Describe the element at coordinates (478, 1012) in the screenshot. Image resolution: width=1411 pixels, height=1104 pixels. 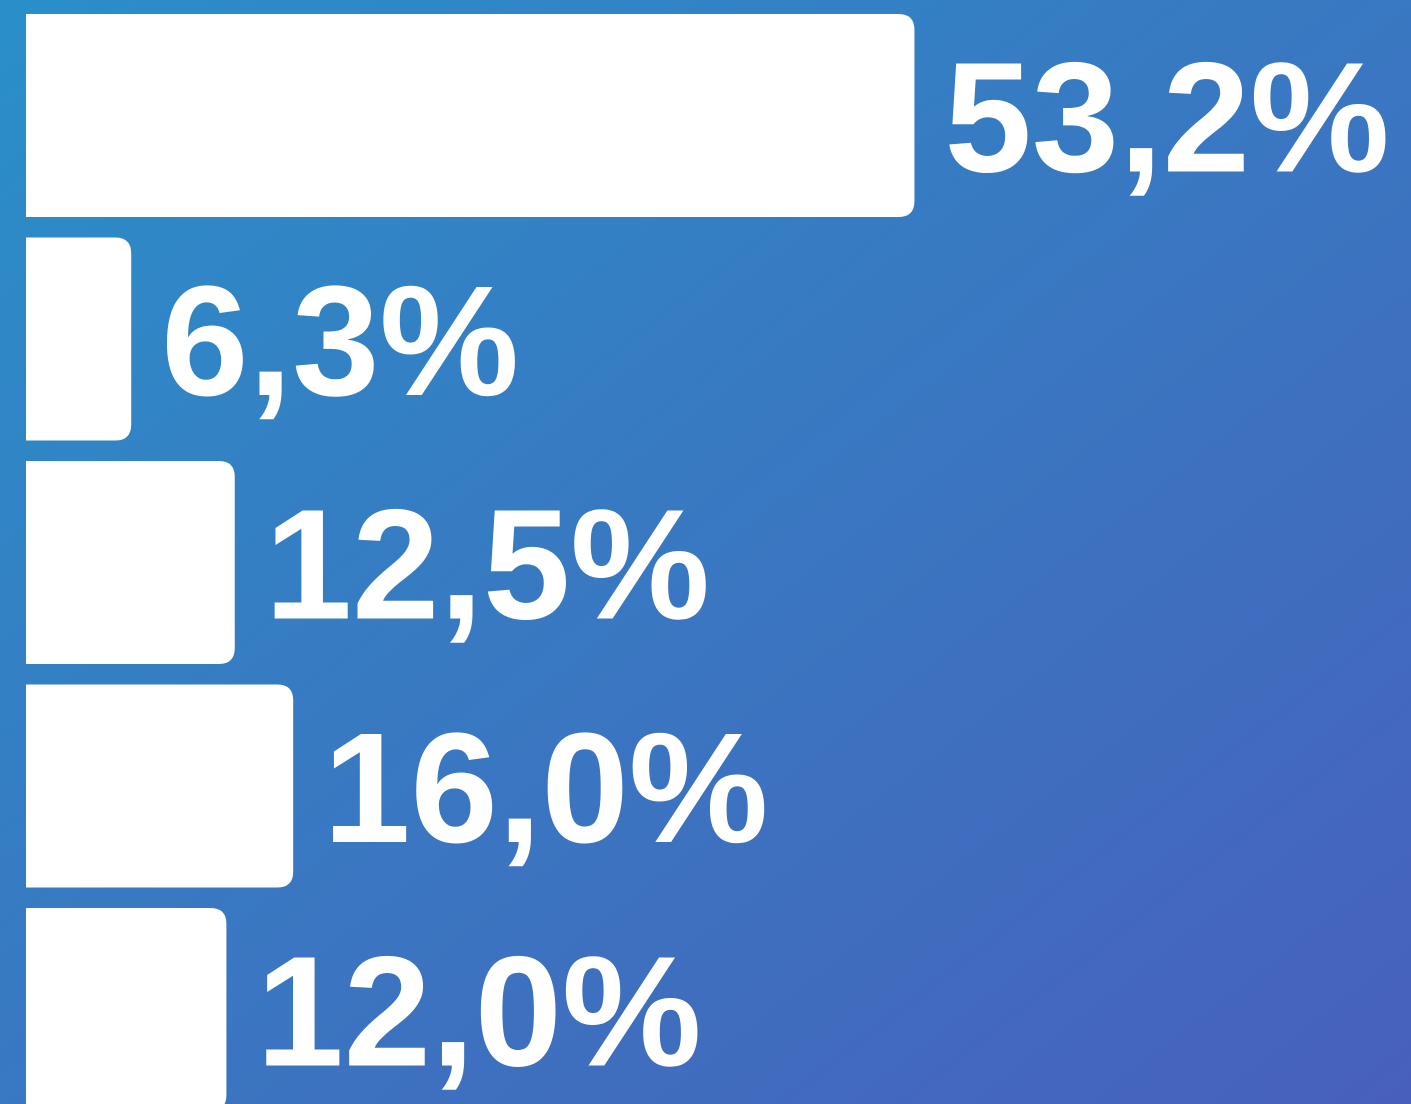
I see `value-label: 12,0%` at that location.